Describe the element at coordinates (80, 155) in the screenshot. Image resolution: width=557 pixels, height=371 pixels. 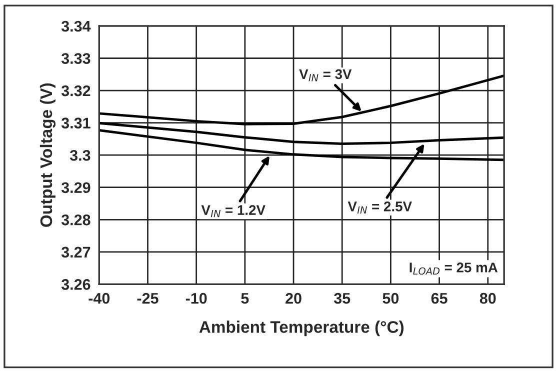
I see `y-tick-label: 3.3` at that location.